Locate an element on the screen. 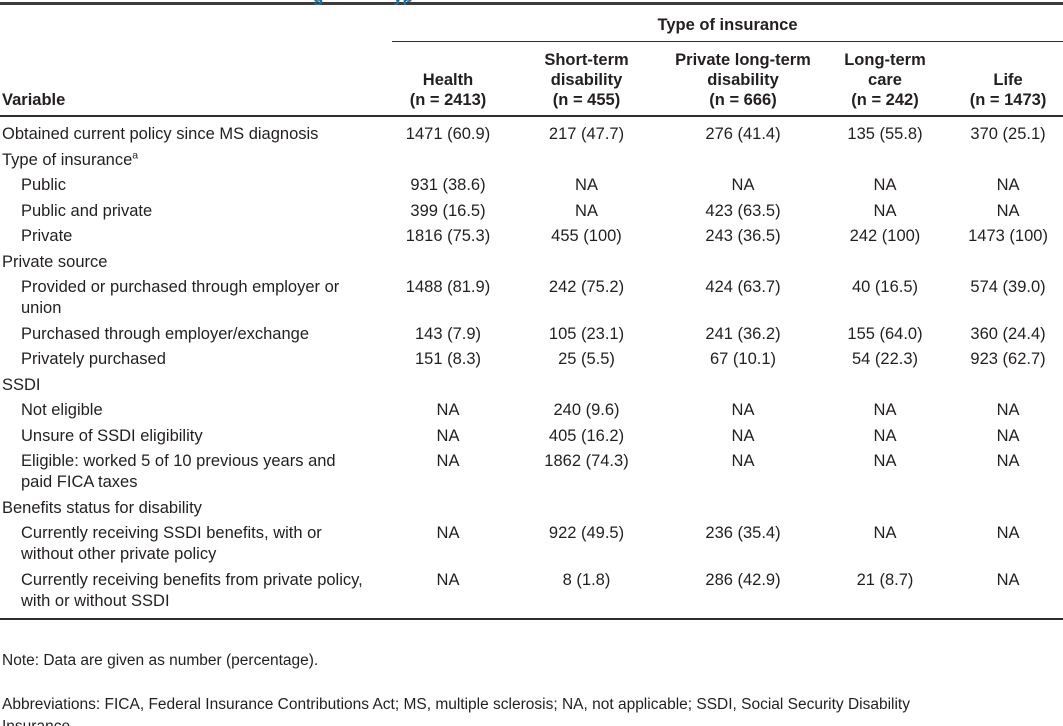 This screenshot has height=726, width=1063. row-label: Benefits status for disability is located at coordinates (102, 507).